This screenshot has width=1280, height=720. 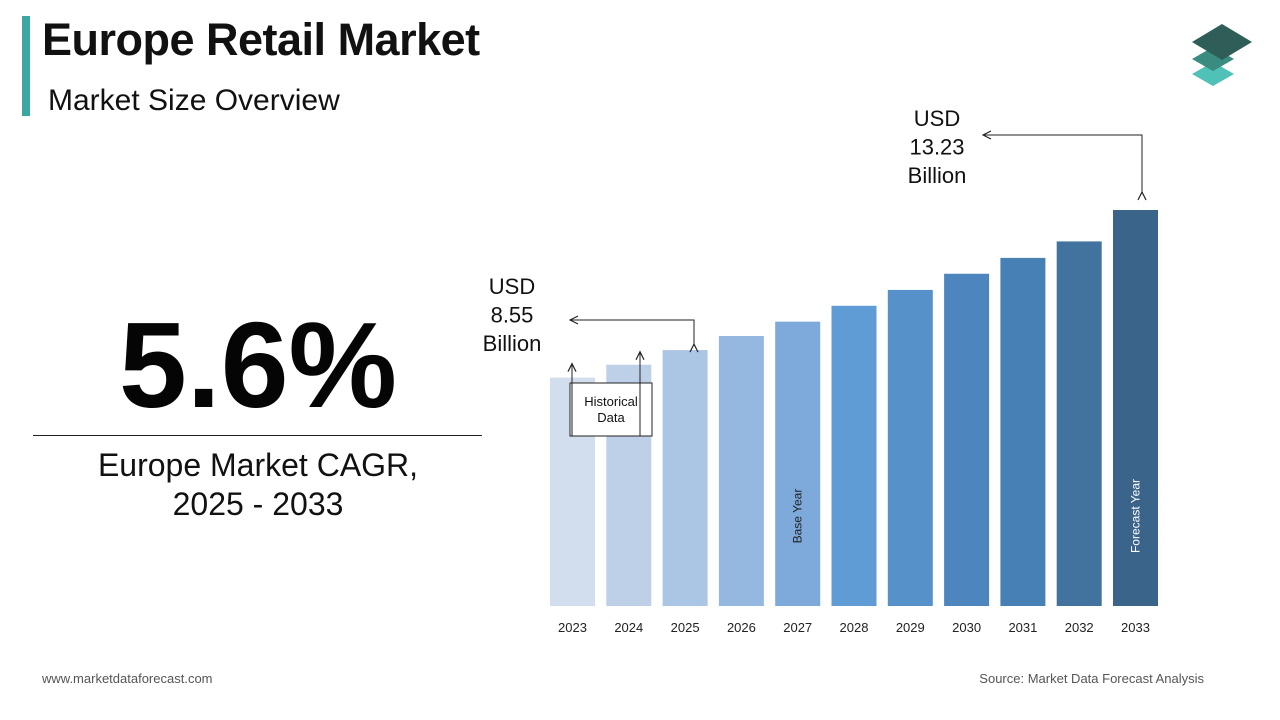 I want to click on x-tick-label: 2025, so click(x=685, y=627).